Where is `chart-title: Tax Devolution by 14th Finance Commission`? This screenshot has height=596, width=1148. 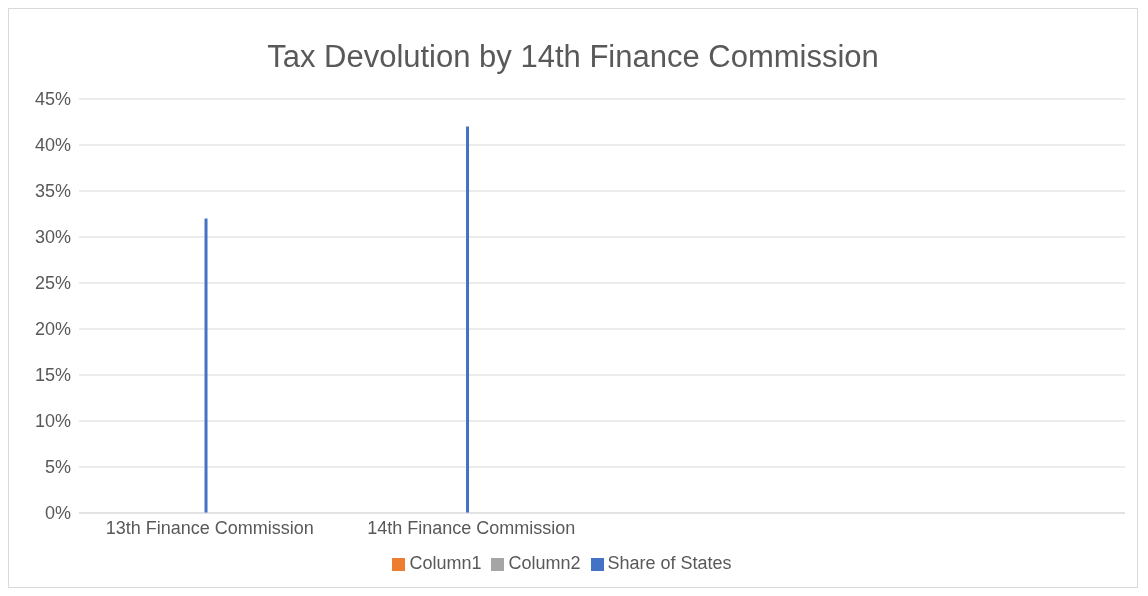 chart-title: Tax Devolution by 14th Finance Commission is located at coordinates (573, 57).